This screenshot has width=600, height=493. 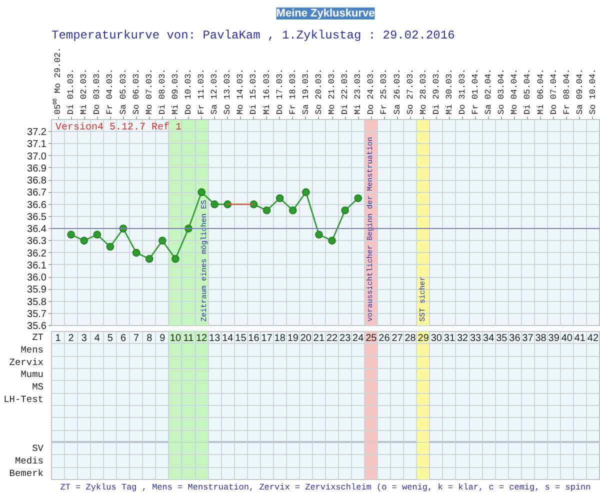 What do you see at coordinates (489, 338) in the screenshot?
I see `data-label: 34` at bounding box center [489, 338].